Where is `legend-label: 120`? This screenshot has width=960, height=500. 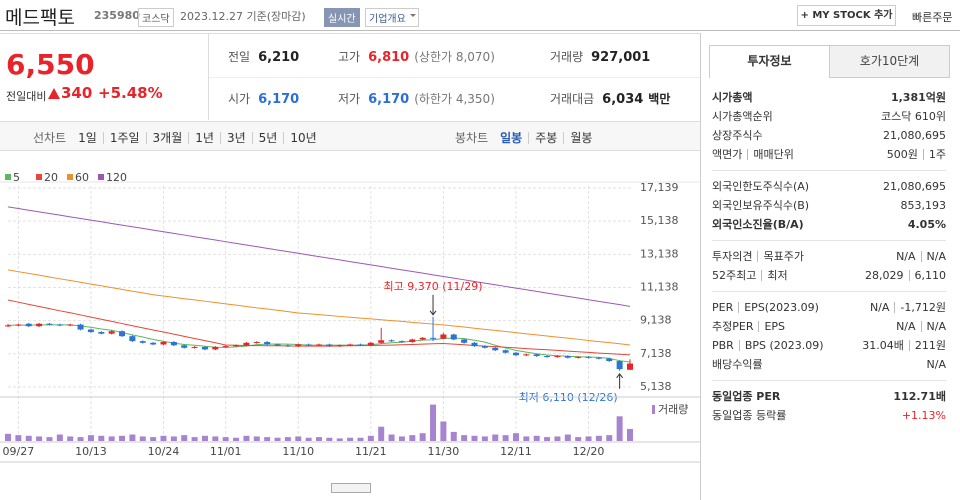 legend-label: 120 is located at coordinates (116, 177).